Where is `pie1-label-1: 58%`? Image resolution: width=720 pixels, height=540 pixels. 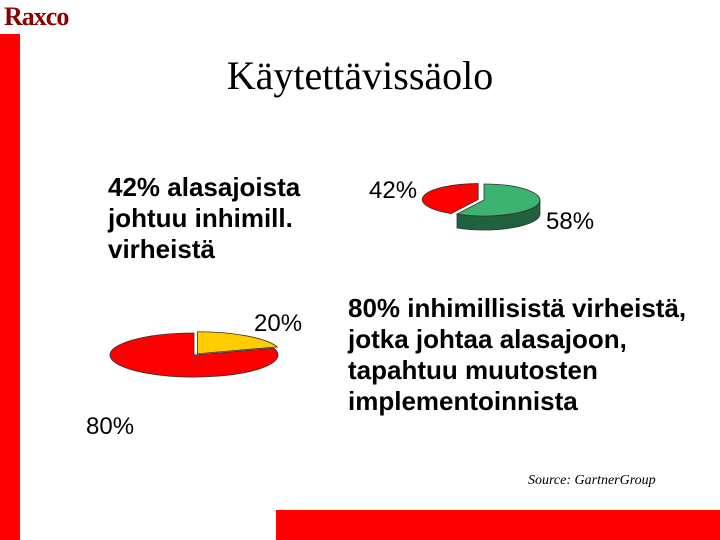
pie1-label-1: 58% is located at coordinates (570, 221).